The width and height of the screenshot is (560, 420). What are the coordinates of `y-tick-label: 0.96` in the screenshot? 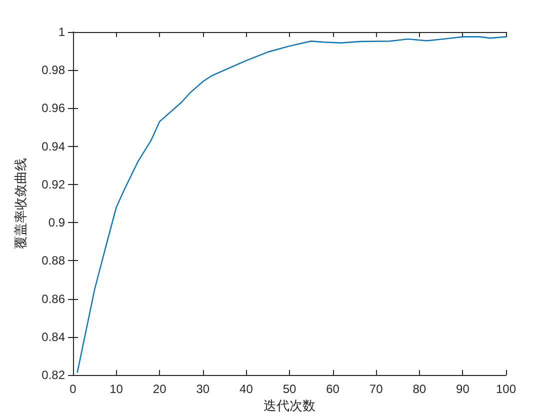 It's located at (54, 108).